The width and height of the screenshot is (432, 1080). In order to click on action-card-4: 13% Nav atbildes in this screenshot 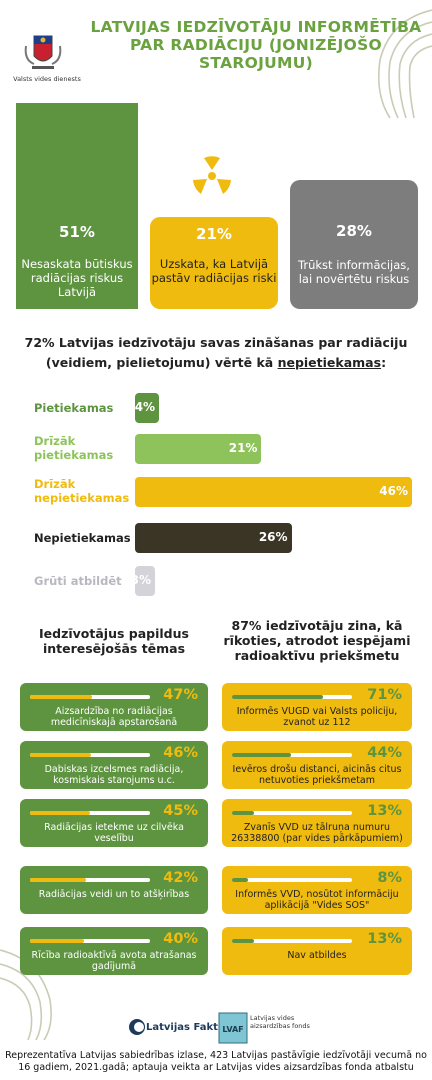, I will do `click(317, 951)`.